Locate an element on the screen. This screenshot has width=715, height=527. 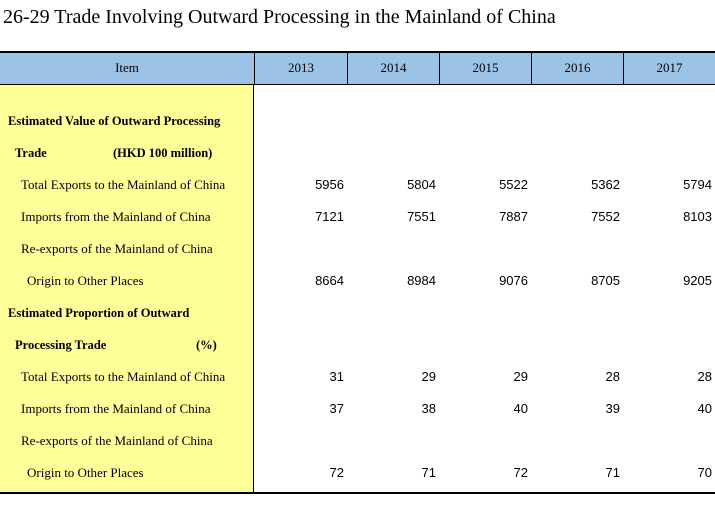
value-cell: 70 is located at coordinates (704, 472).